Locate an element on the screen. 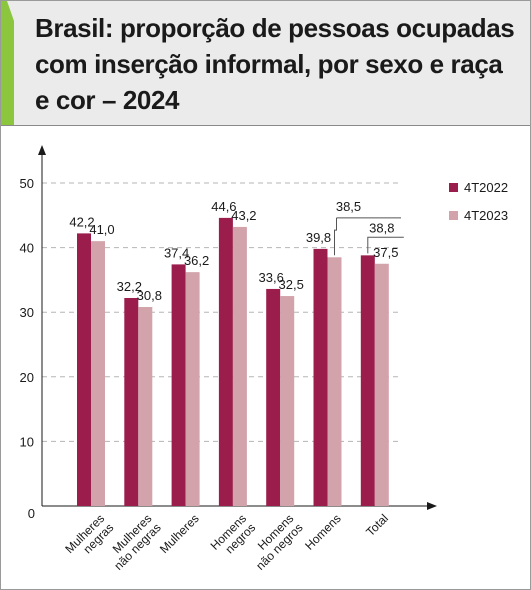  x-axis-arrow is located at coordinates (432, 506).